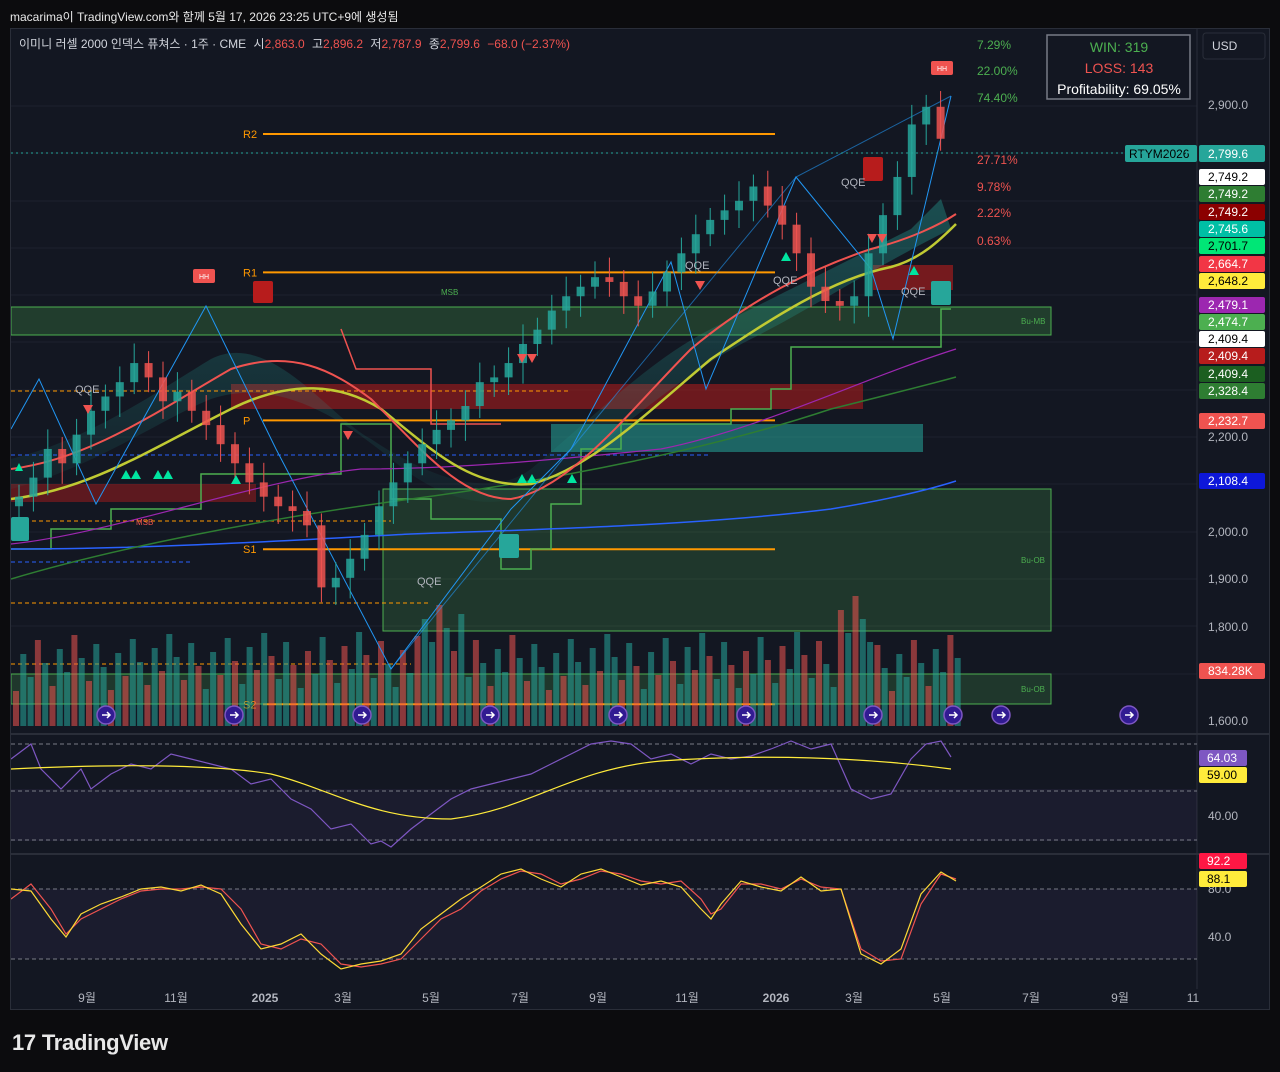 The height and width of the screenshot is (1072, 1280). Describe the element at coordinates (1228, 356) in the screenshot. I see `price-tag-value: 2,409.4` at that location.